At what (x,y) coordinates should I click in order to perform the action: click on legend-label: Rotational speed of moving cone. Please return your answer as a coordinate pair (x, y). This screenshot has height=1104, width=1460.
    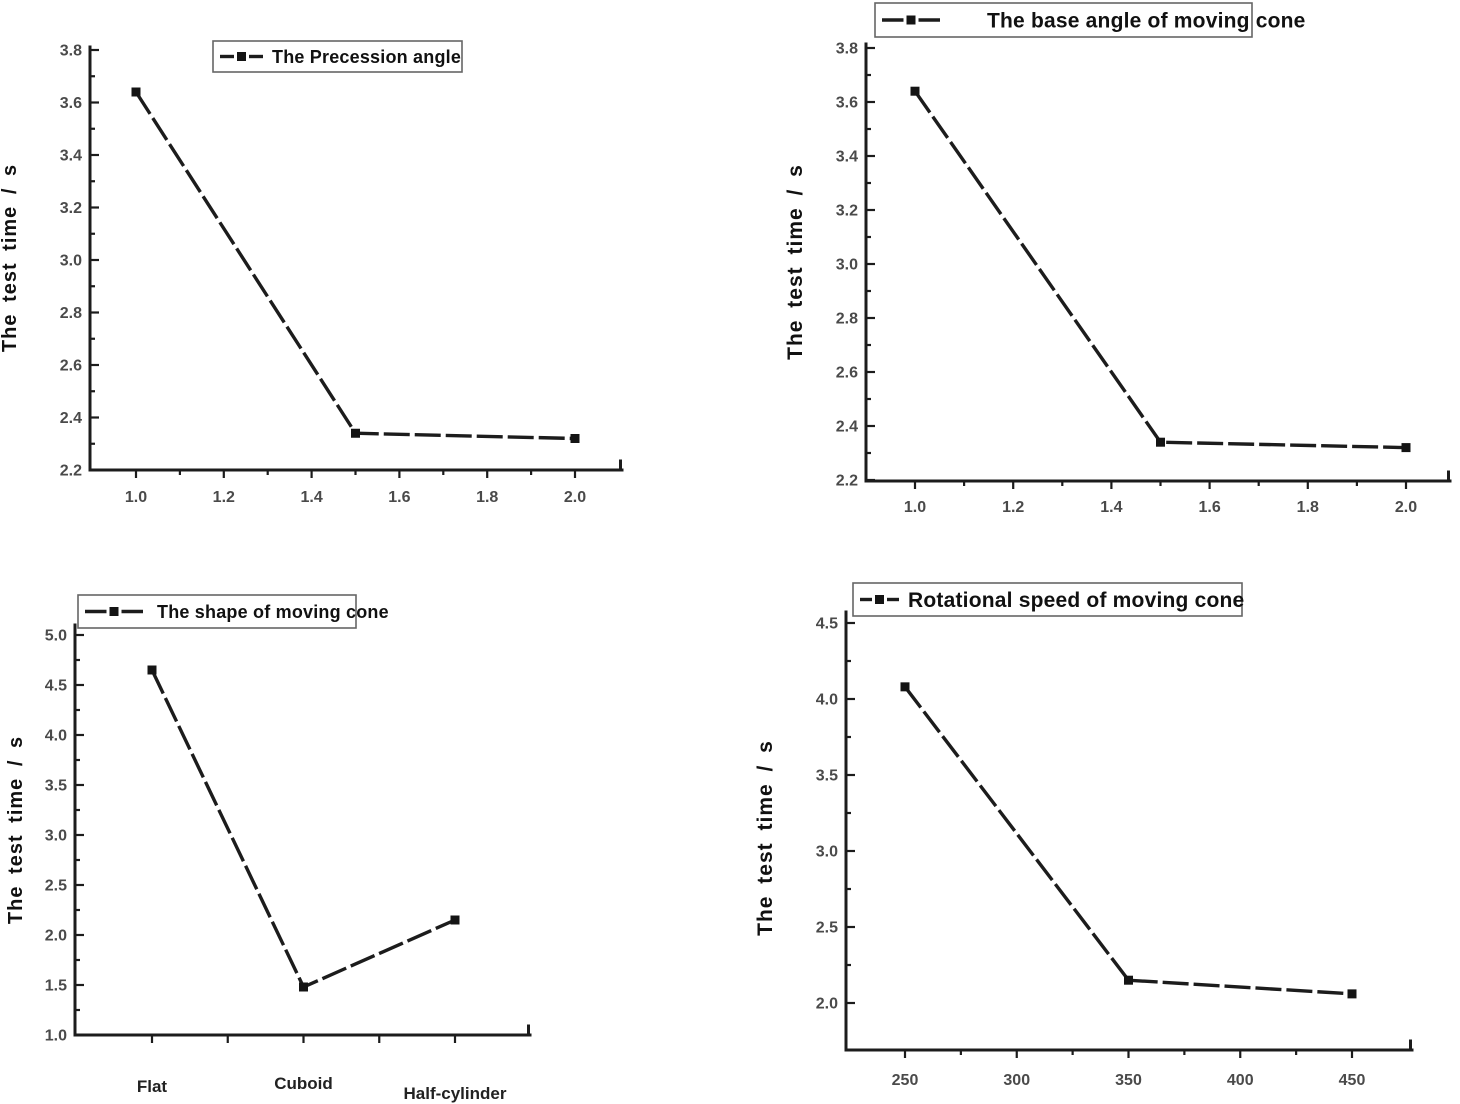
    Looking at the image, I should click on (1076, 600).